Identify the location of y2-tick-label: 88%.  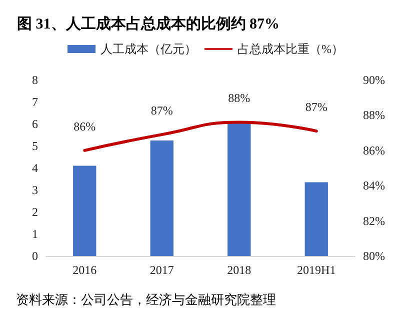
(374, 115).